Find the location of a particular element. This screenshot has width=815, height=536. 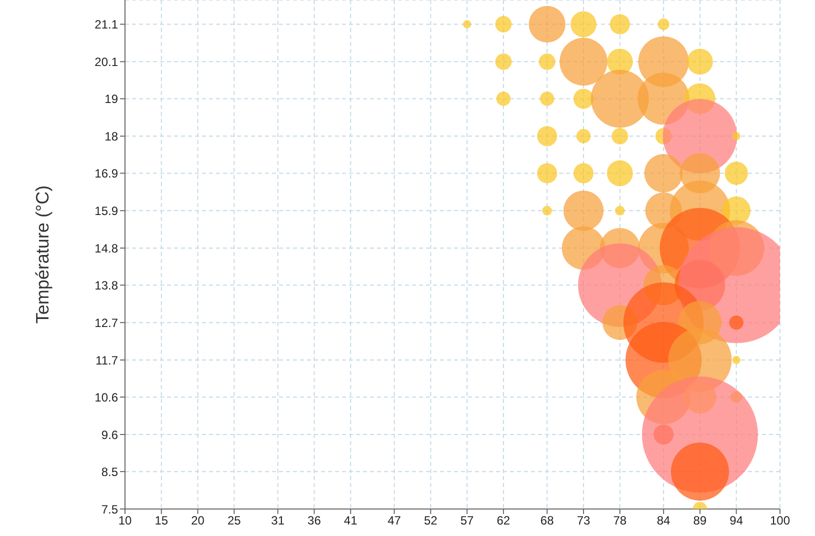

y-axis-title: Température (°C) is located at coordinates (42, 254).